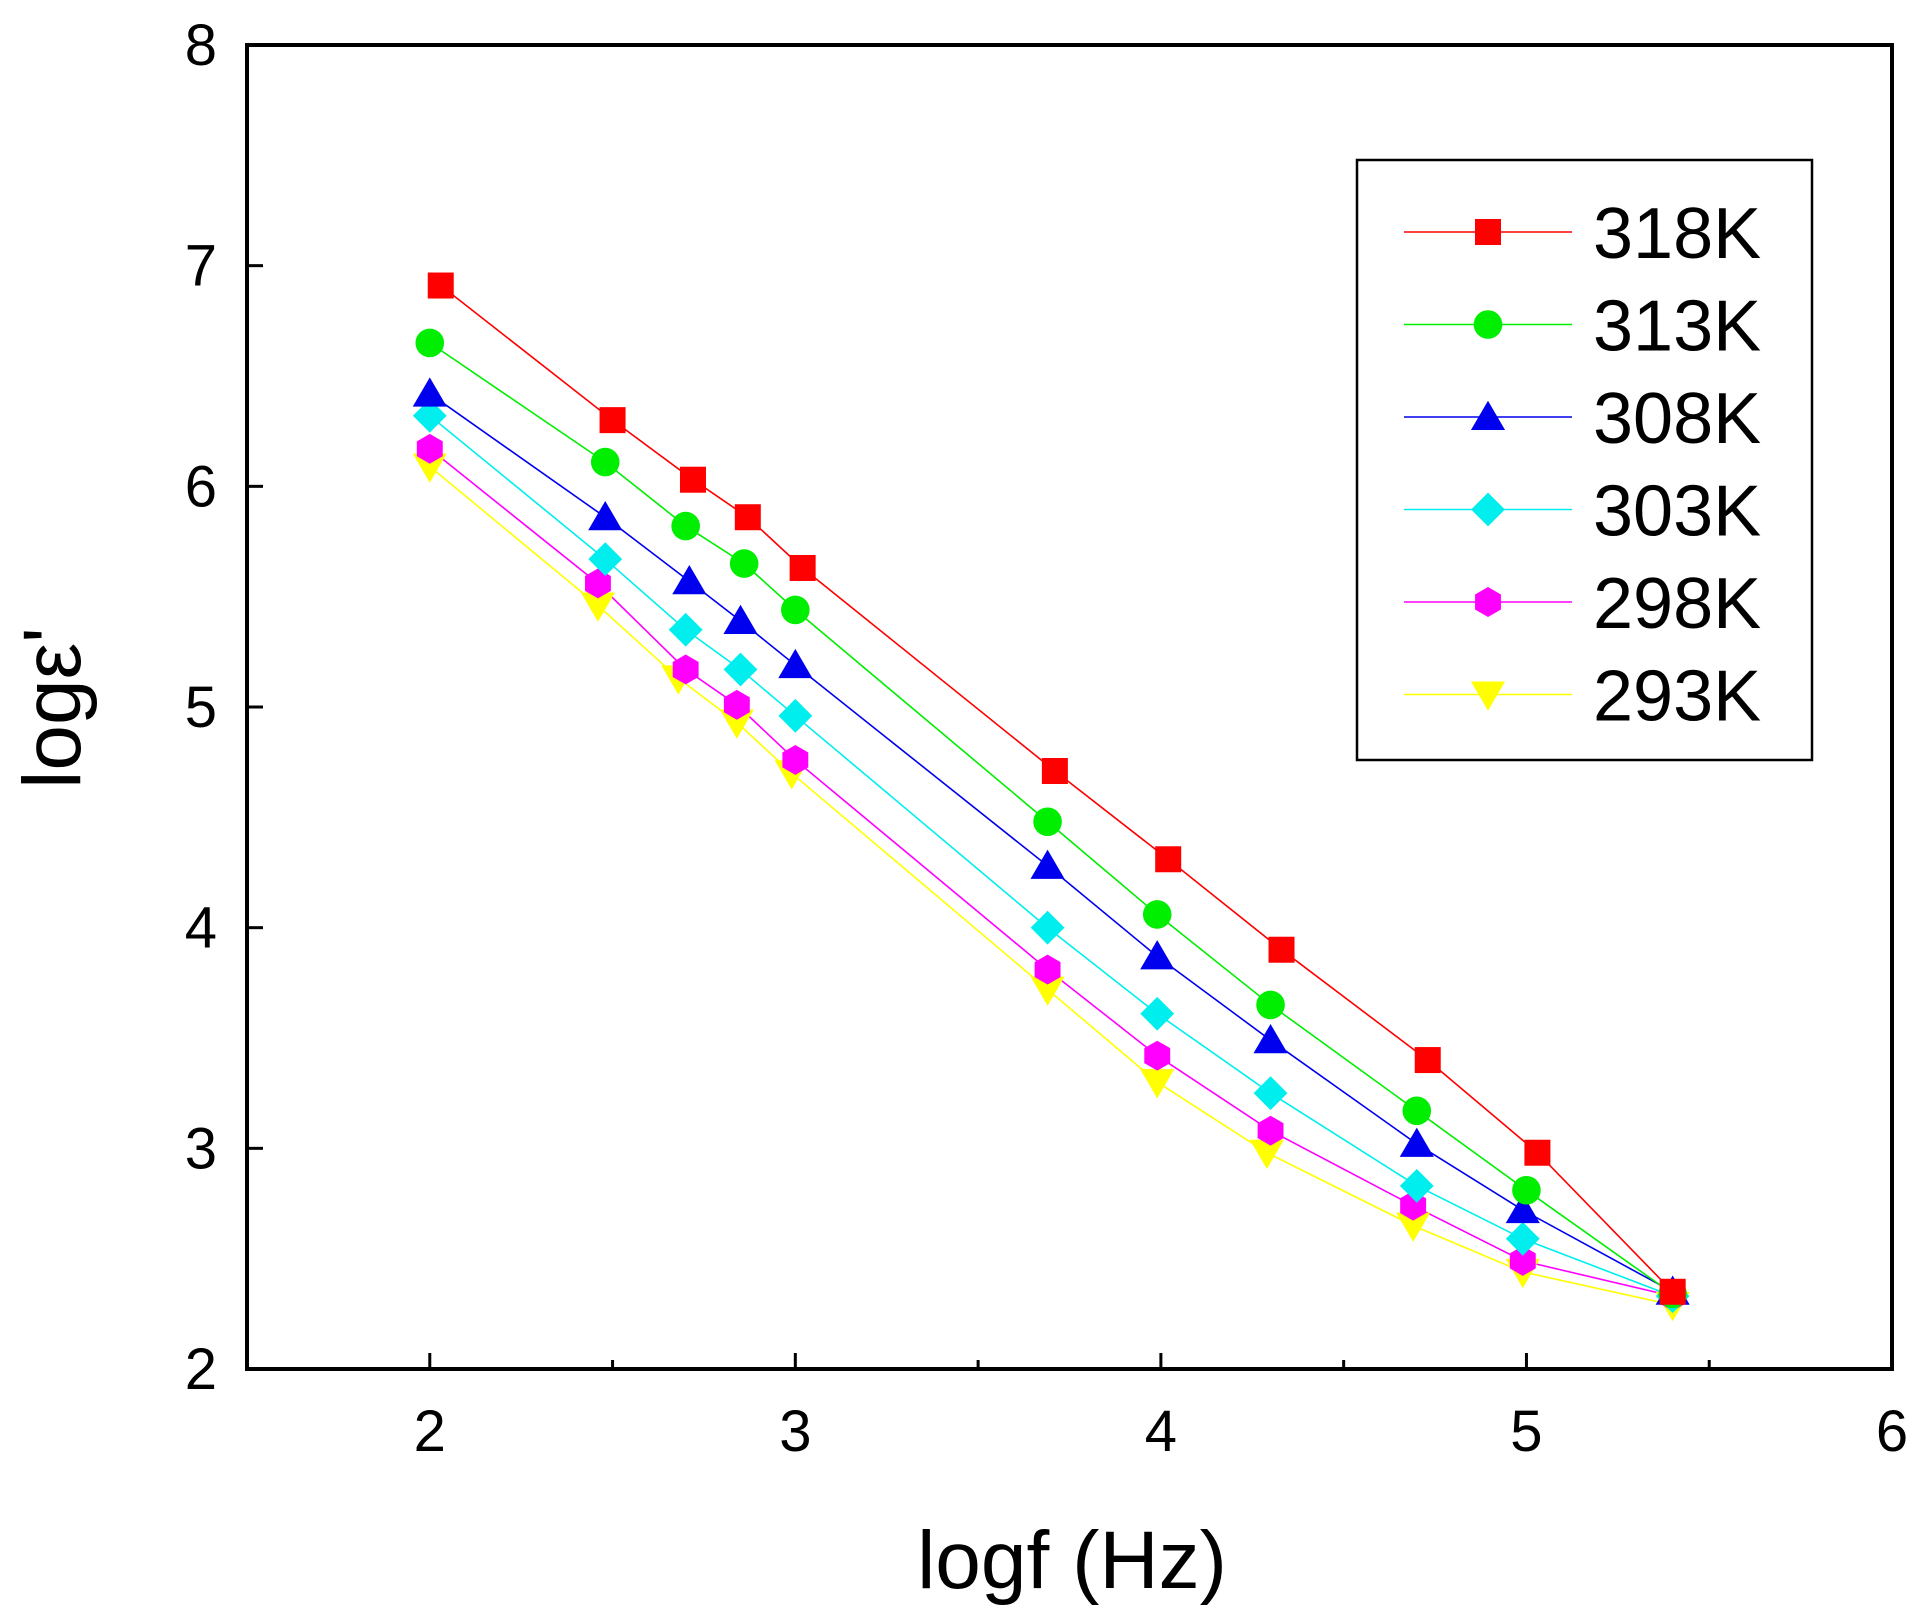 The height and width of the screenshot is (1622, 1931). What do you see at coordinates (201, 1148) in the screenshot?
I see `y-tick-label-3: 3` at bounding box center [201, 1148].